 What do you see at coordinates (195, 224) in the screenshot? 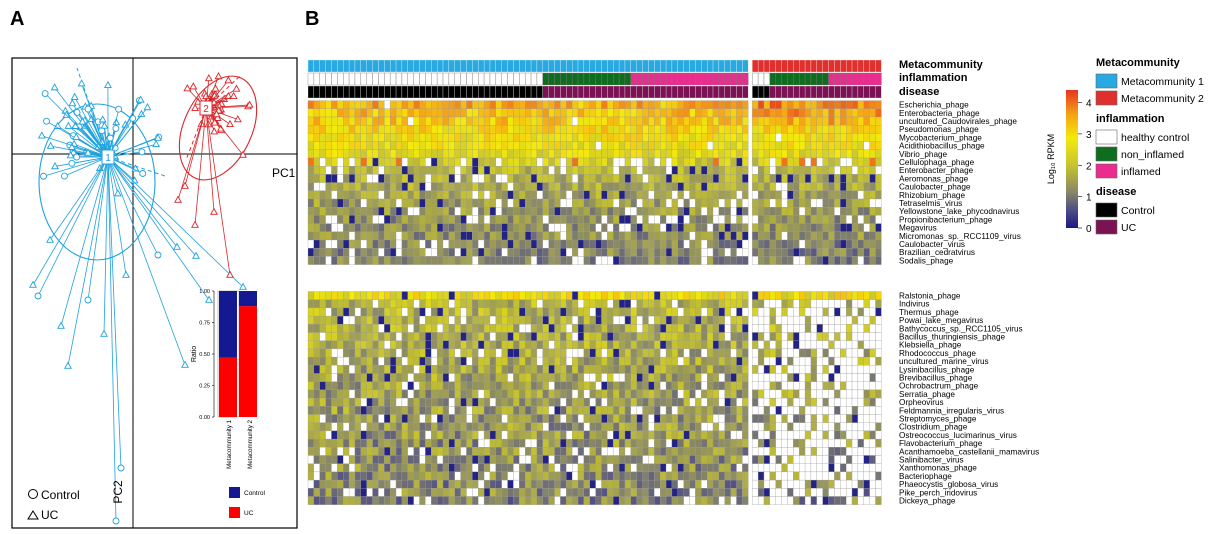
I see `uc-point` at bounding box center [195, 224].